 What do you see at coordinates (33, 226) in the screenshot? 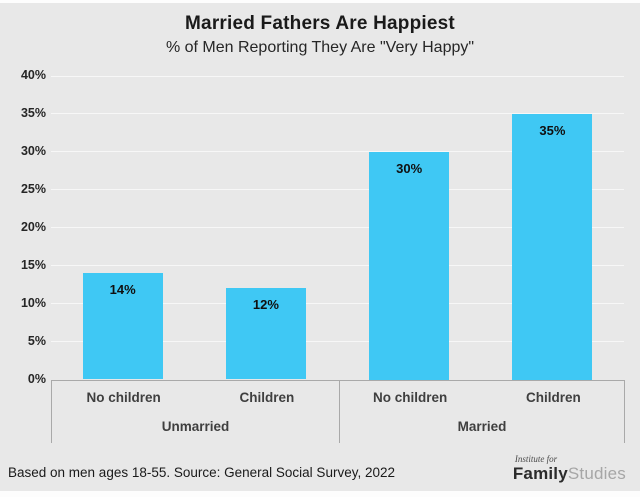
I see `y-axis-label-20: 20%` at bounding box center [33, 226].